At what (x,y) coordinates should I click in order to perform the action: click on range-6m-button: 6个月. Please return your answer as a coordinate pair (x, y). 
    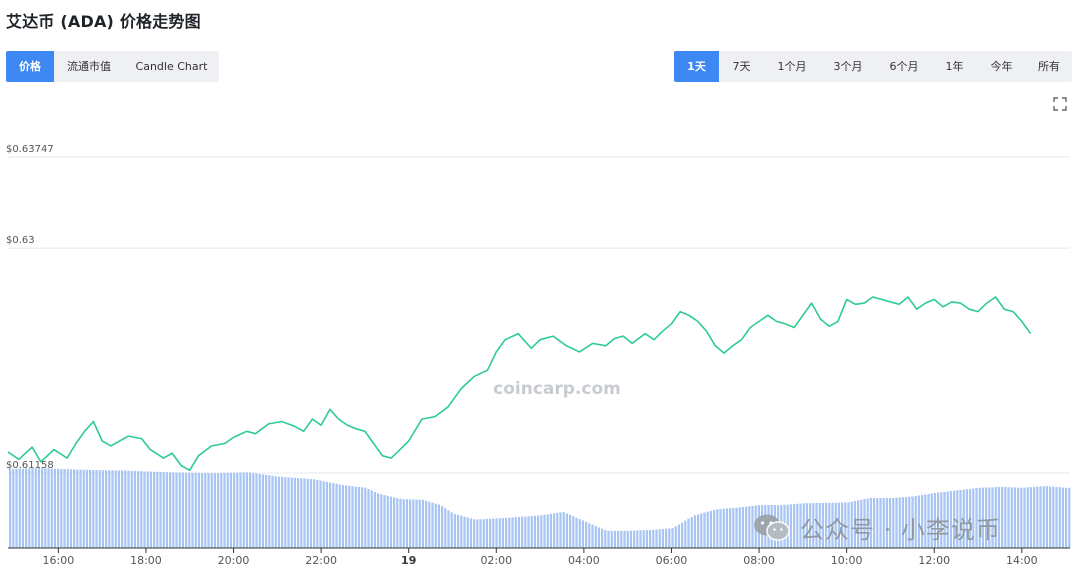
    Looking at the image, I should click on (904, 66).